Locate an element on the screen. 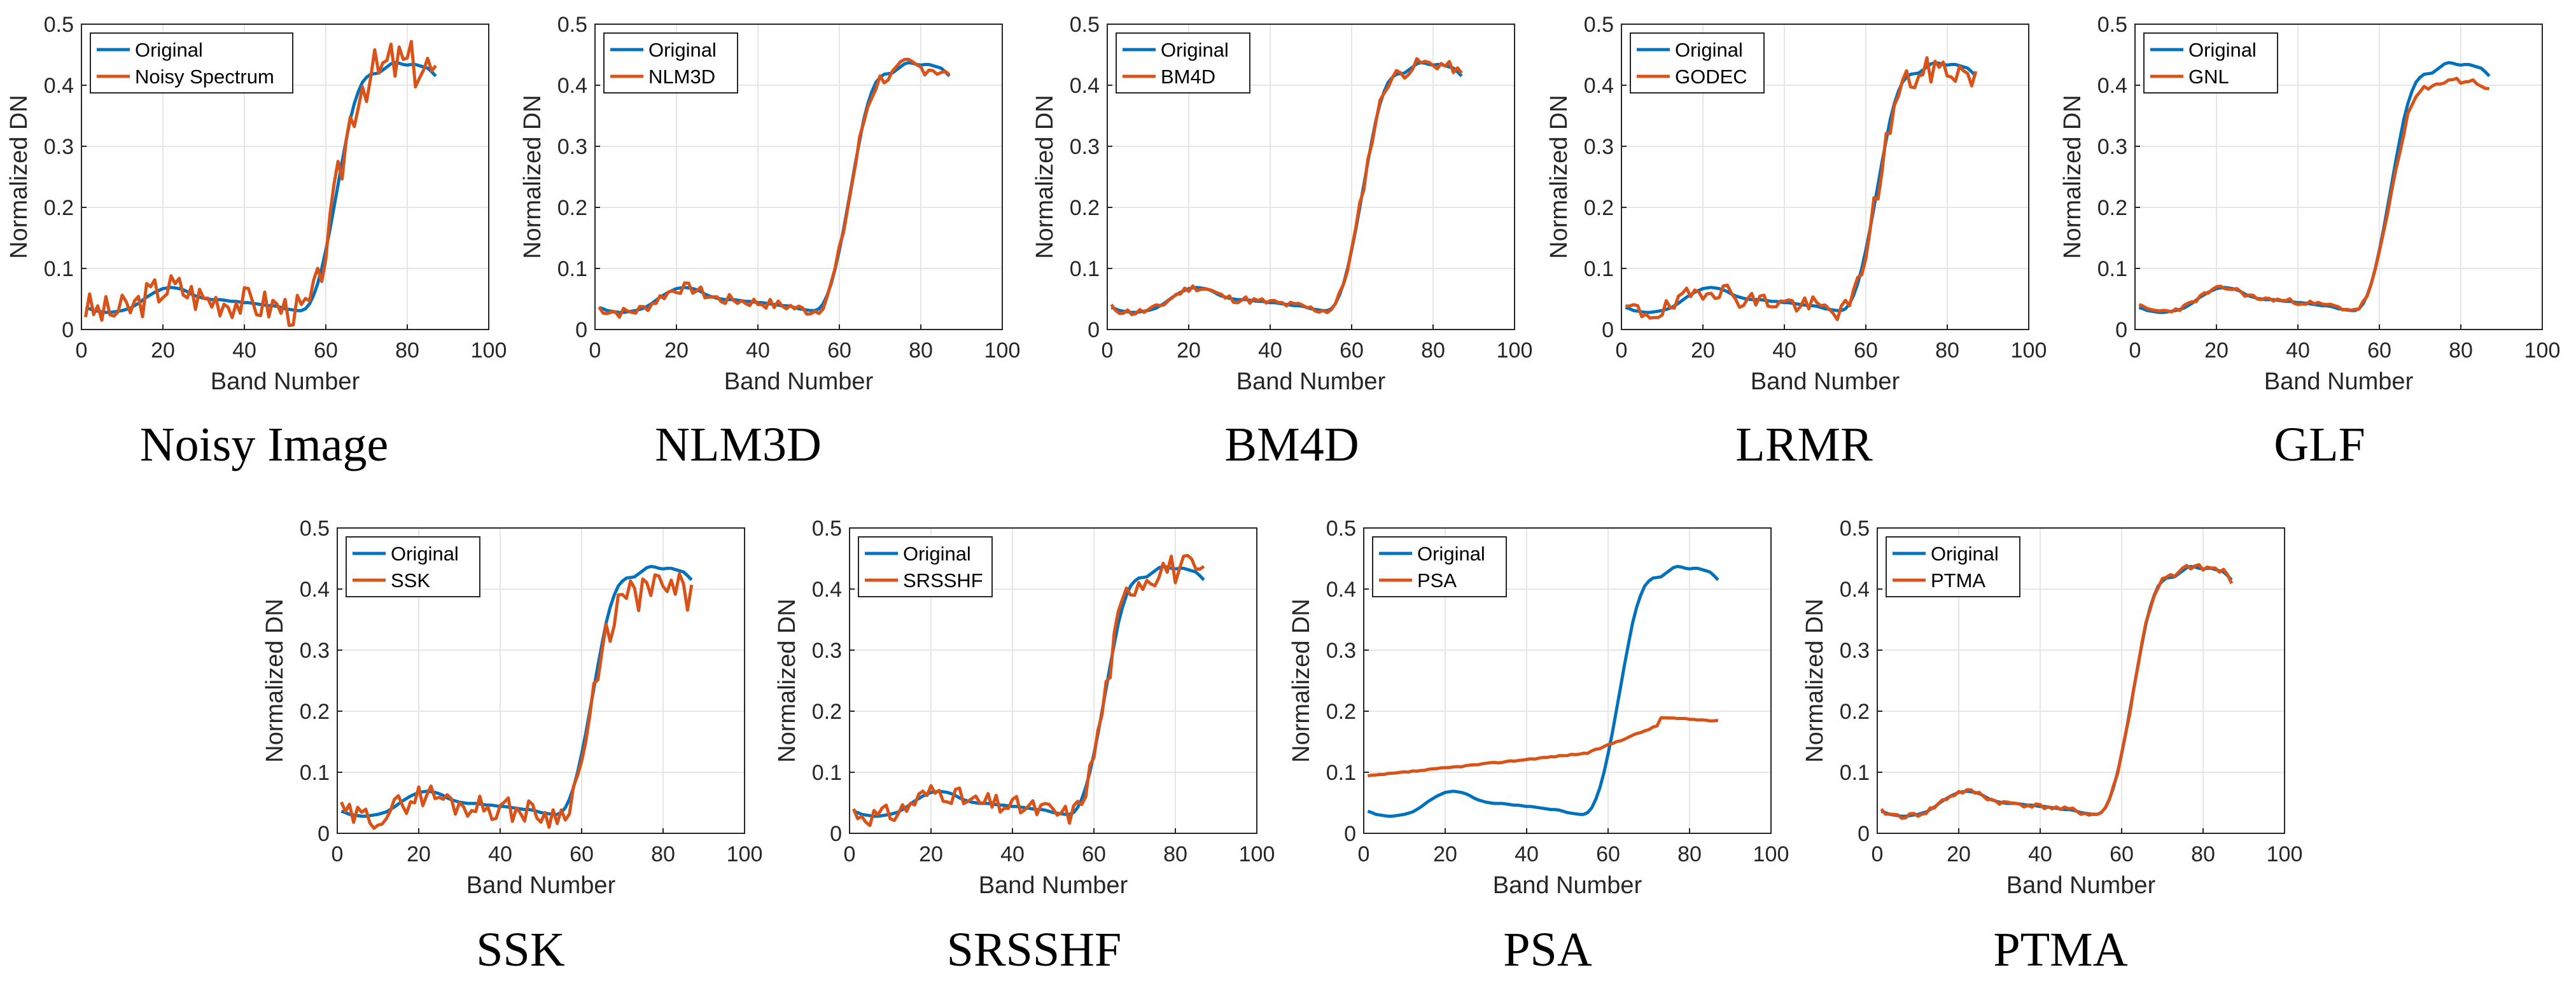  legend: Original SSK is located at coordinates (413, 566).